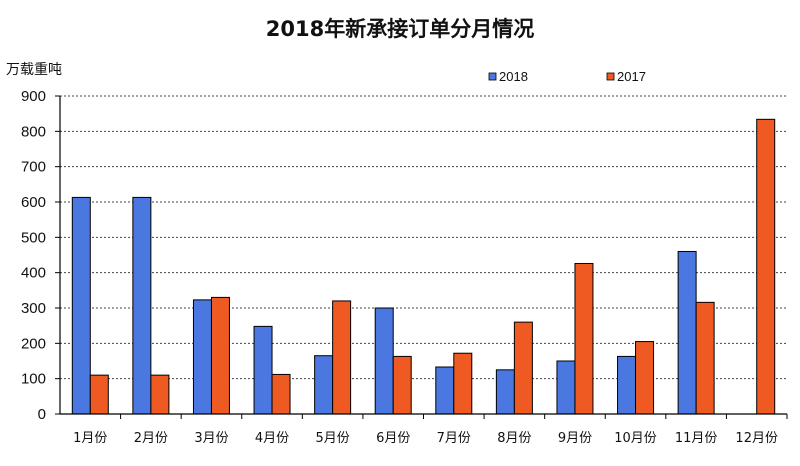  Describe the element at coordinates (34, 70) in the screenshot. I see `y-axis-unit-label: 万载重吨` at that location.